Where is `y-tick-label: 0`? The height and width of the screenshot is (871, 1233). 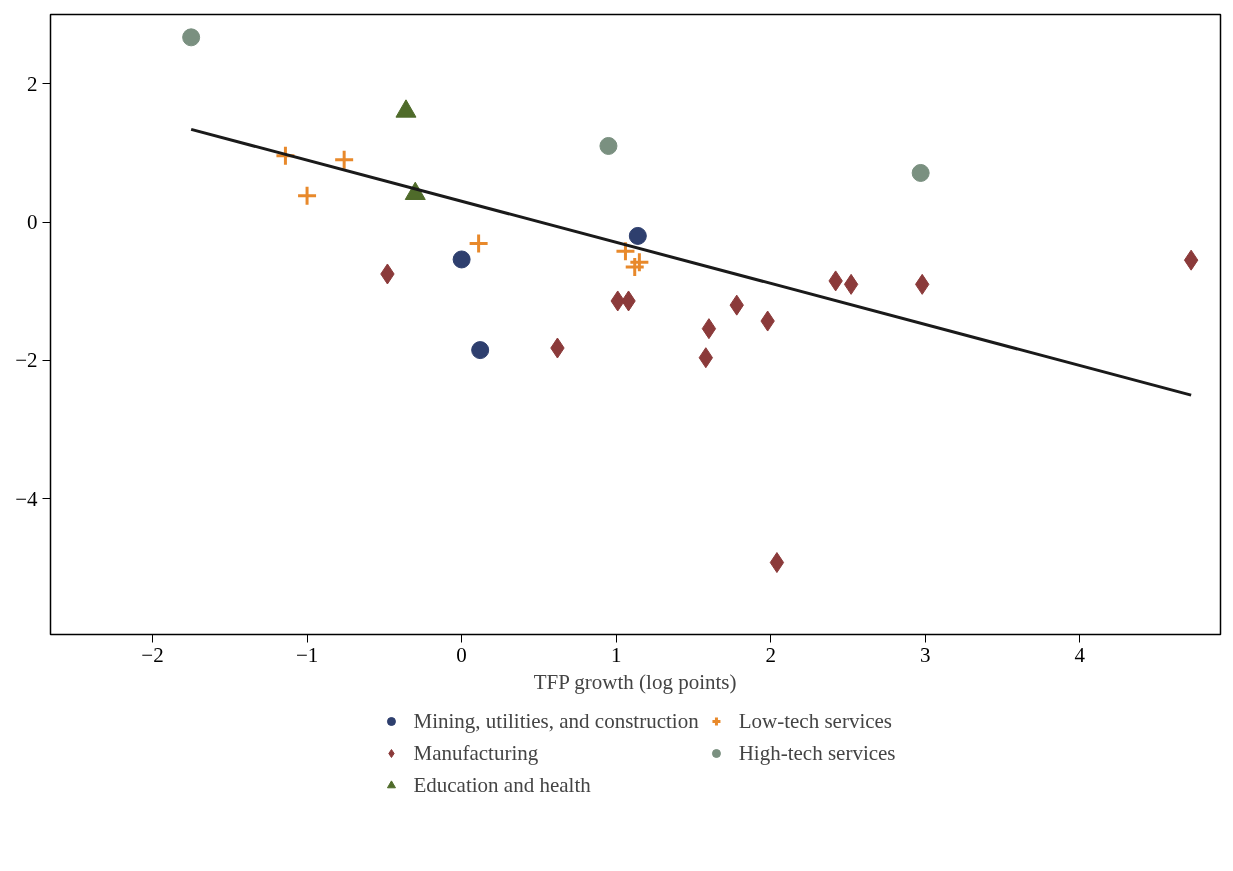
y-tick-label: 0 is located at coordinates (32, 222).